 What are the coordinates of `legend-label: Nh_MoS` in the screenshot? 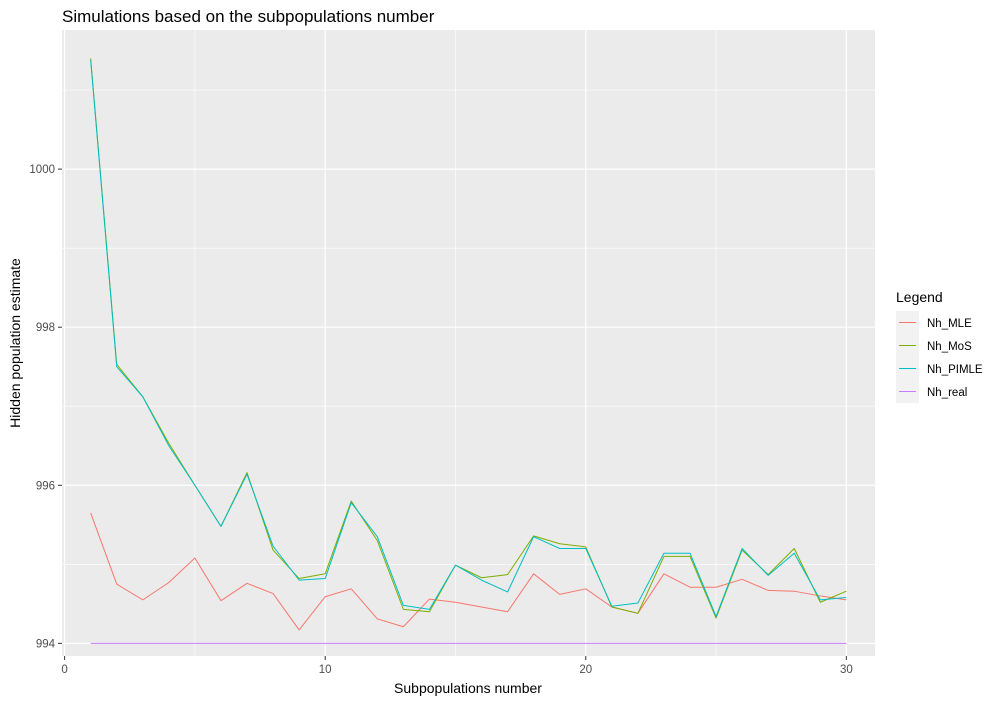 It's located at (949, 347).